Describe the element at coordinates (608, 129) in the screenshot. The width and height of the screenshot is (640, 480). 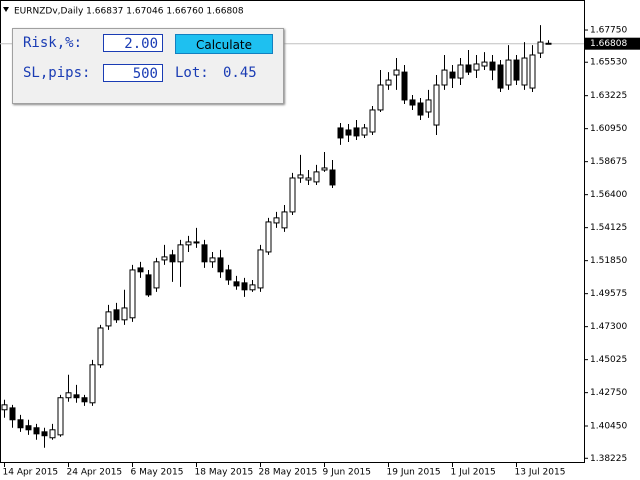
I see `y-tick-label: 1.60950` at that location.